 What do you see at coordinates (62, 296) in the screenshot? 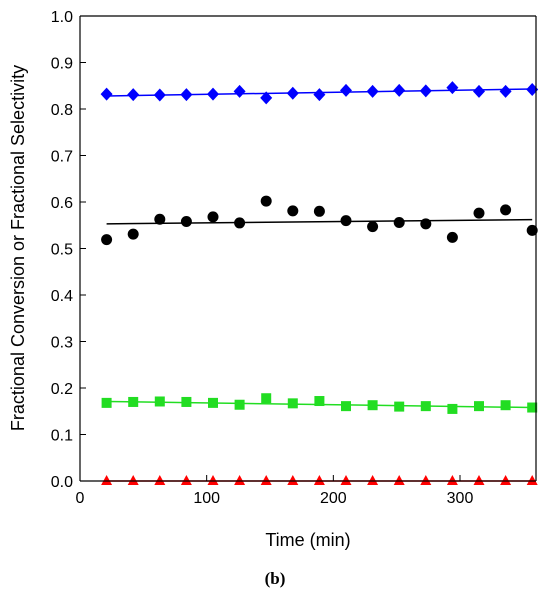
I see `y-tick-label: 0.4` at bounding box center [62, 296].